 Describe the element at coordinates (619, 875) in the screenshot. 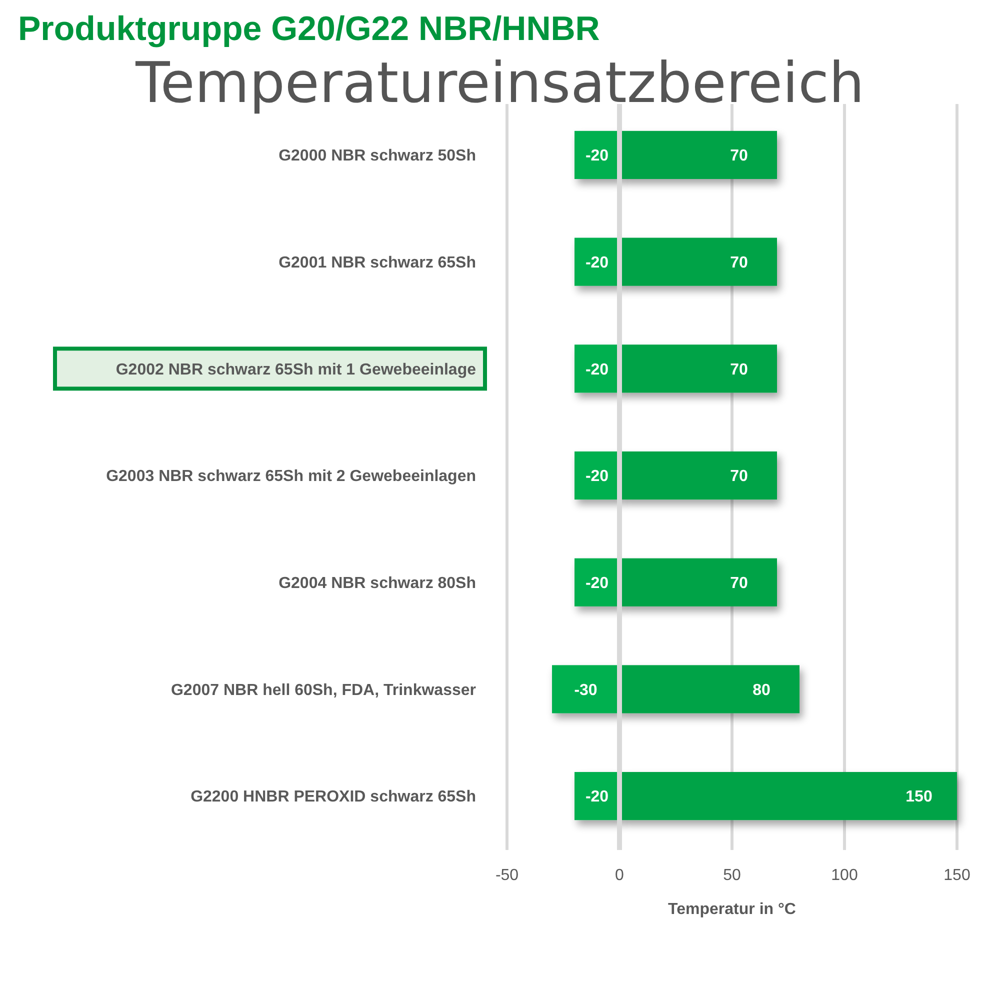

I see `x-tick-label: 0` at that location.